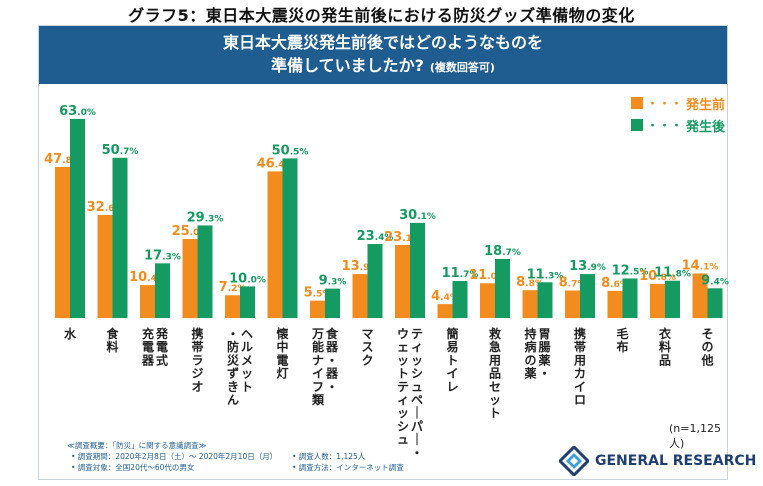  What do you see at coordinates (367, 360) in the screenshot?
I see `category-label-7-0-2: ク` at bounding box center [367, 360].